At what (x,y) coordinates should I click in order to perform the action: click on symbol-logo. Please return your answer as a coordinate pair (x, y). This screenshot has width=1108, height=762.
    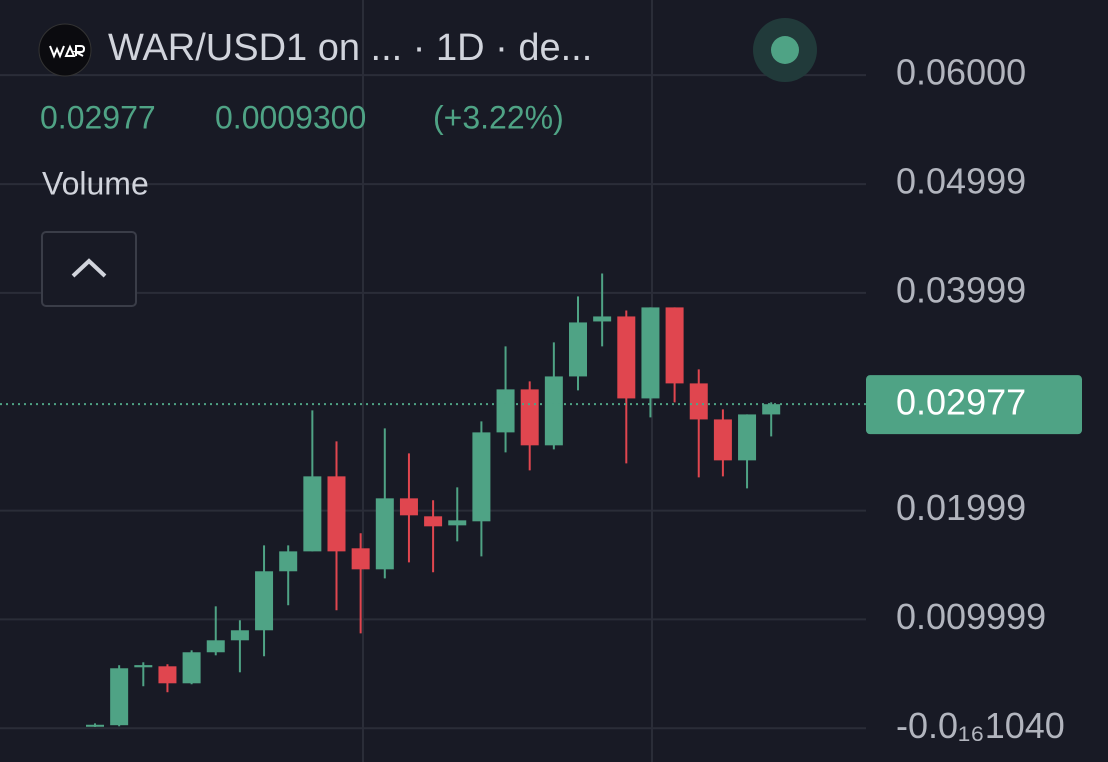
    Looking at the image, I should click on (65, 50).